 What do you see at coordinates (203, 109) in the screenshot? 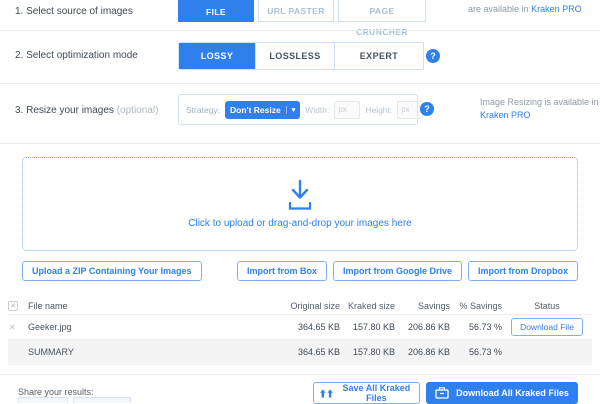
I see `strategy-label: Strategy:` at bounding box center [203, 109].